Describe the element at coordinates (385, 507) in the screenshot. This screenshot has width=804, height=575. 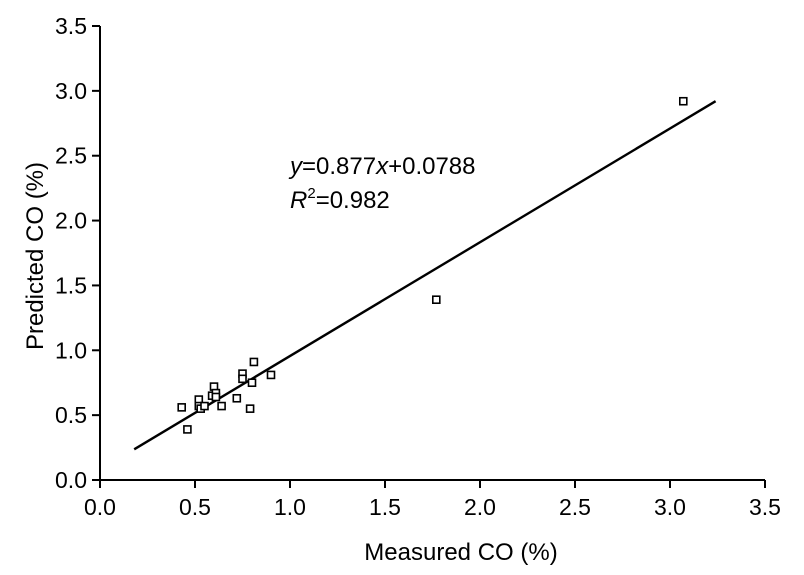
I see `x-tick-label: 1.5` at that location.